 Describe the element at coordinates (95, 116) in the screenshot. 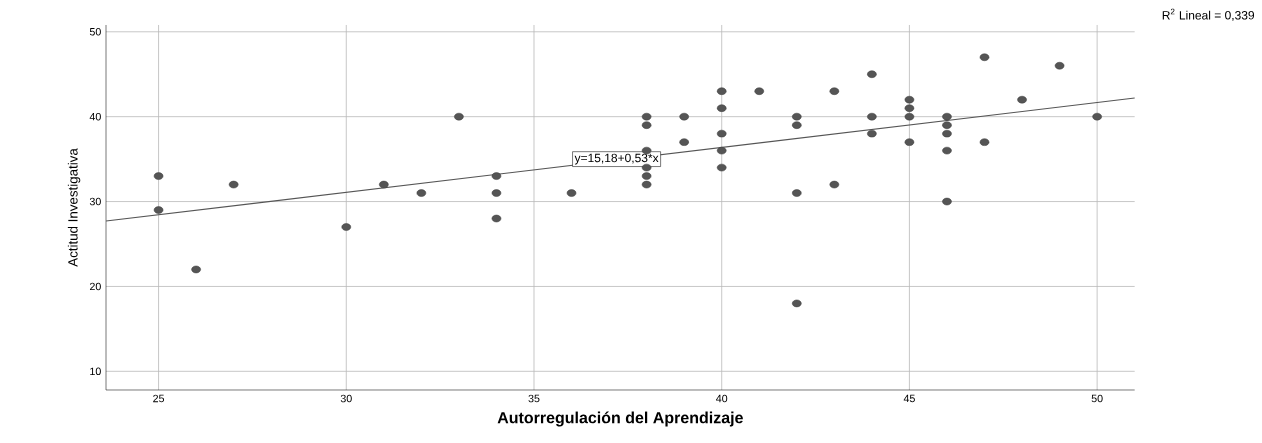

I see `y-tick-label: 40` at that location.